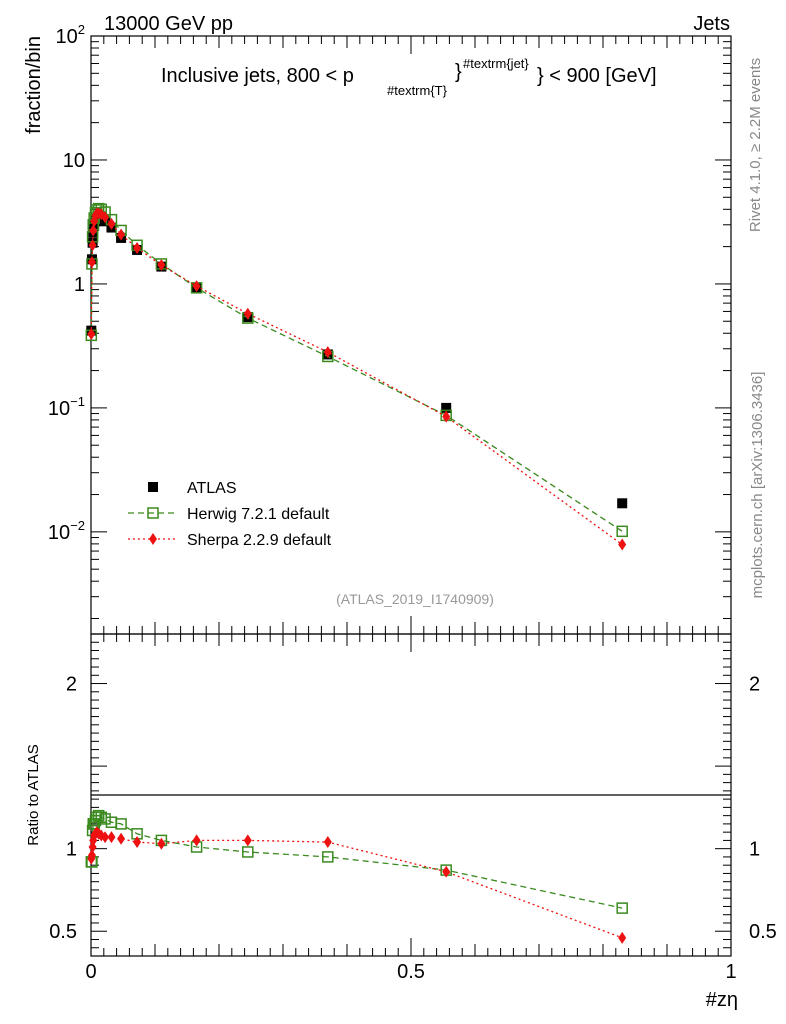 This screenshot has width=786, height=1024. What do you see at coordinates (153, 513) in the screenshot?
I see `herwig-legend-marker` at bounding box center [153, 513].